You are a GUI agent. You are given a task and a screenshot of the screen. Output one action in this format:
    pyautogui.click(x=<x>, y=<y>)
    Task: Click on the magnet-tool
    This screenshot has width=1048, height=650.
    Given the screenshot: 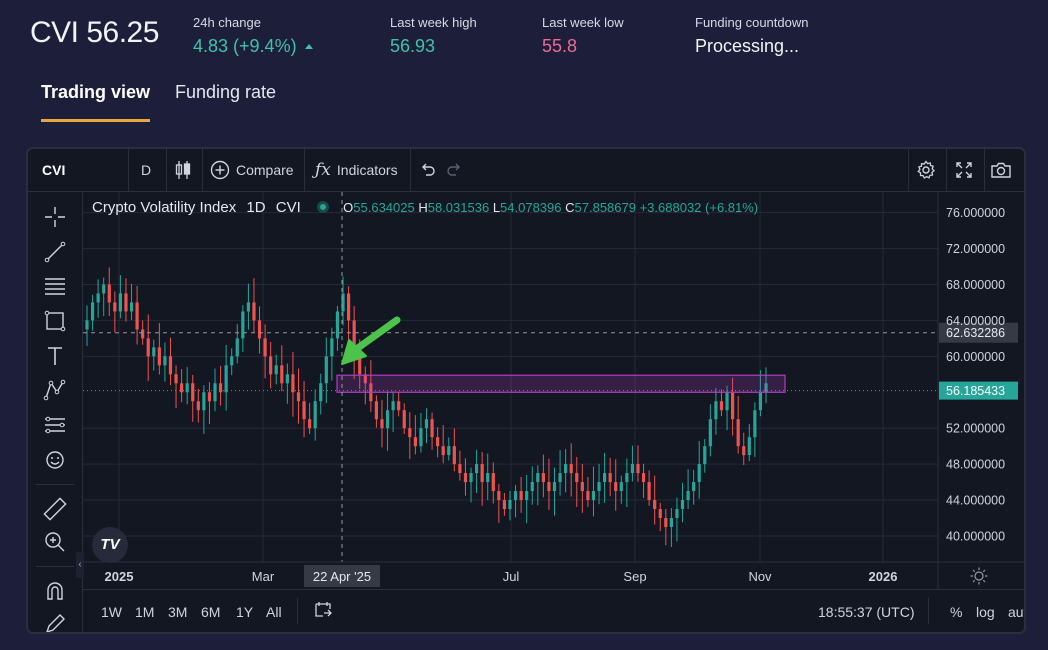 What is the action you would take?
    pyautogui.click(x=55, y=591)
    